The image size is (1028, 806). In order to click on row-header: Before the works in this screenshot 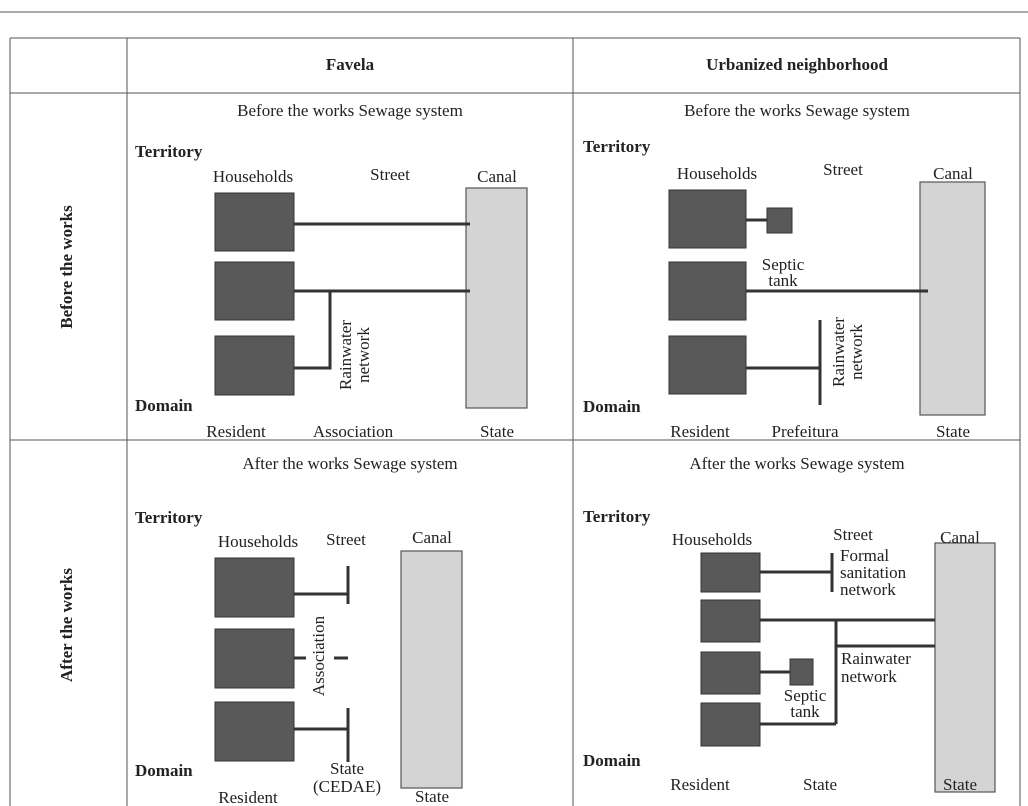, I will do `click(66, 267)`.